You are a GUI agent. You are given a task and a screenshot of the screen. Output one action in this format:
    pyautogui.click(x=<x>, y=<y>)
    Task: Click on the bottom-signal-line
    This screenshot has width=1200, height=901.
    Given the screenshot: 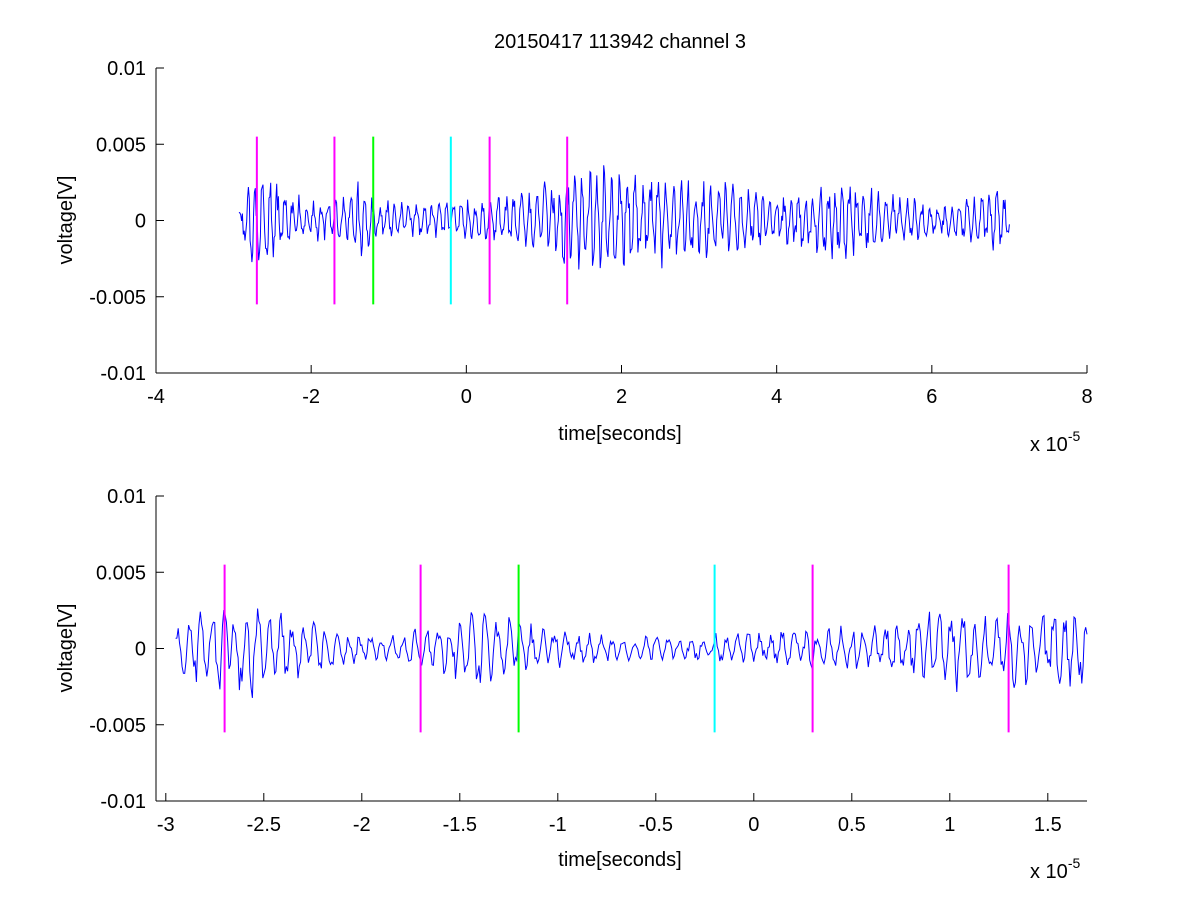 What is the action you would take?
    pyautogui.click(x=631, y=653)
    